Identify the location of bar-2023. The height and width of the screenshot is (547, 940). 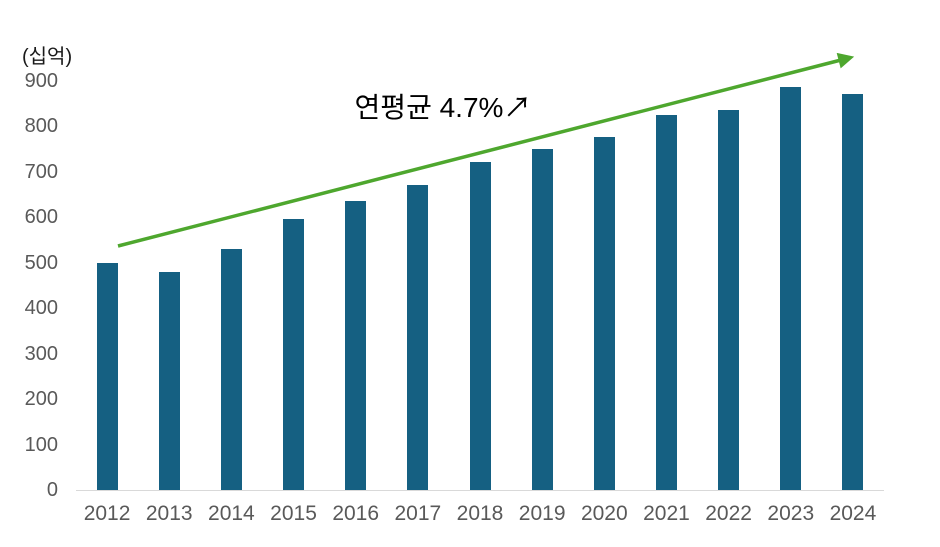
(791, 288).